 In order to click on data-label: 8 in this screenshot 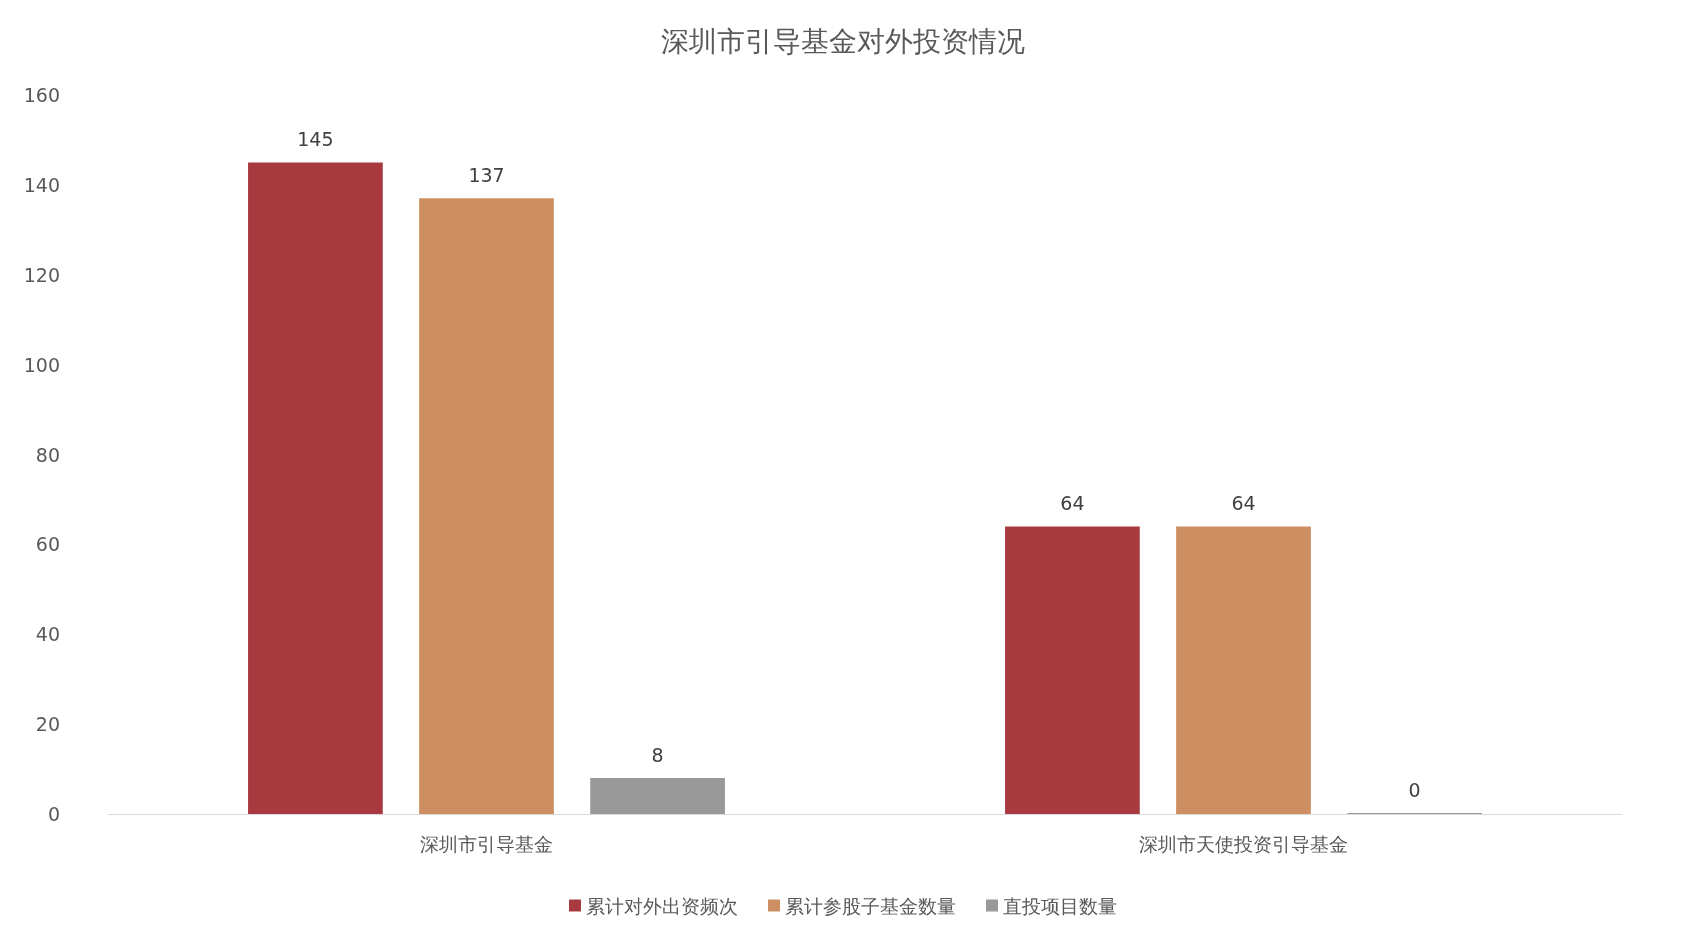, I will do `click(657, 754)`.